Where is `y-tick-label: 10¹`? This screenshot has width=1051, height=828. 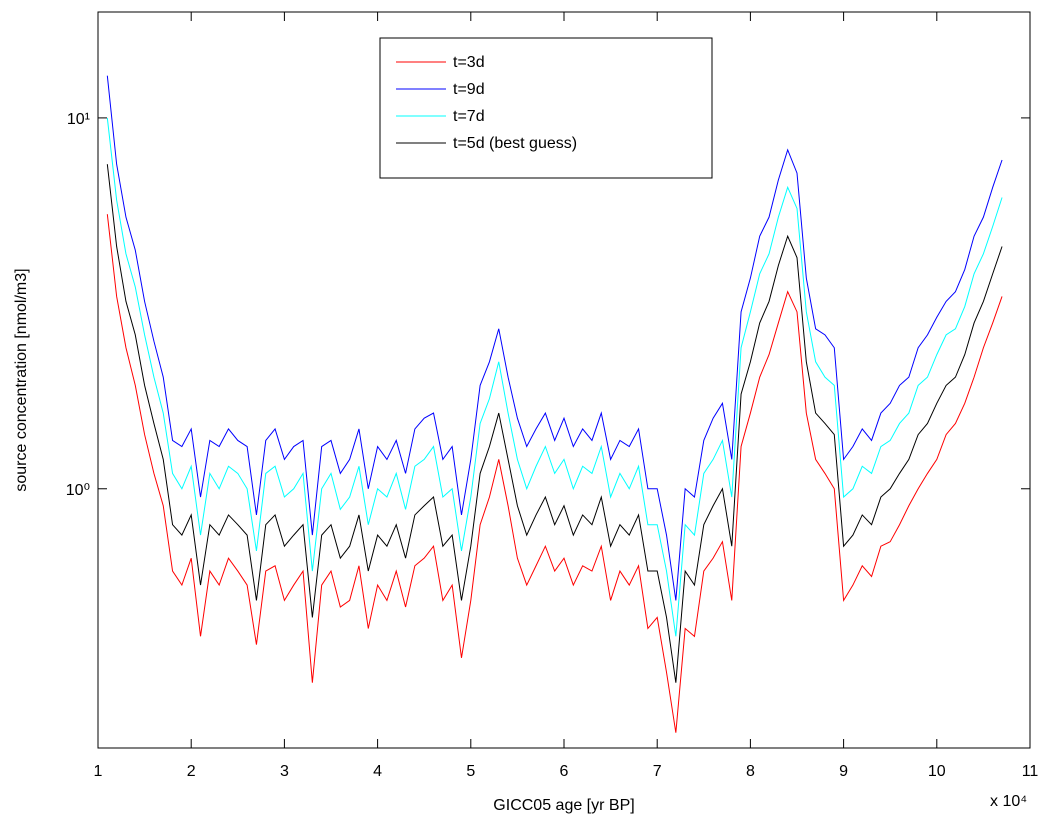 y-tick-label: 10¹ is located at coordinates (78, 119).